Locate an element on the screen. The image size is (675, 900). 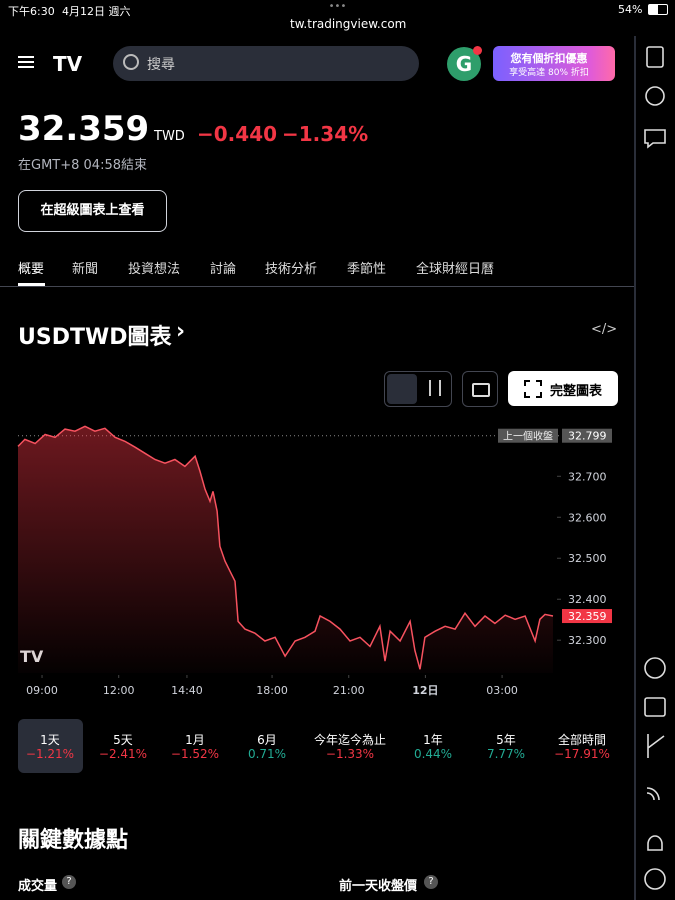
tab-underline is located at coordinates (31, 284).